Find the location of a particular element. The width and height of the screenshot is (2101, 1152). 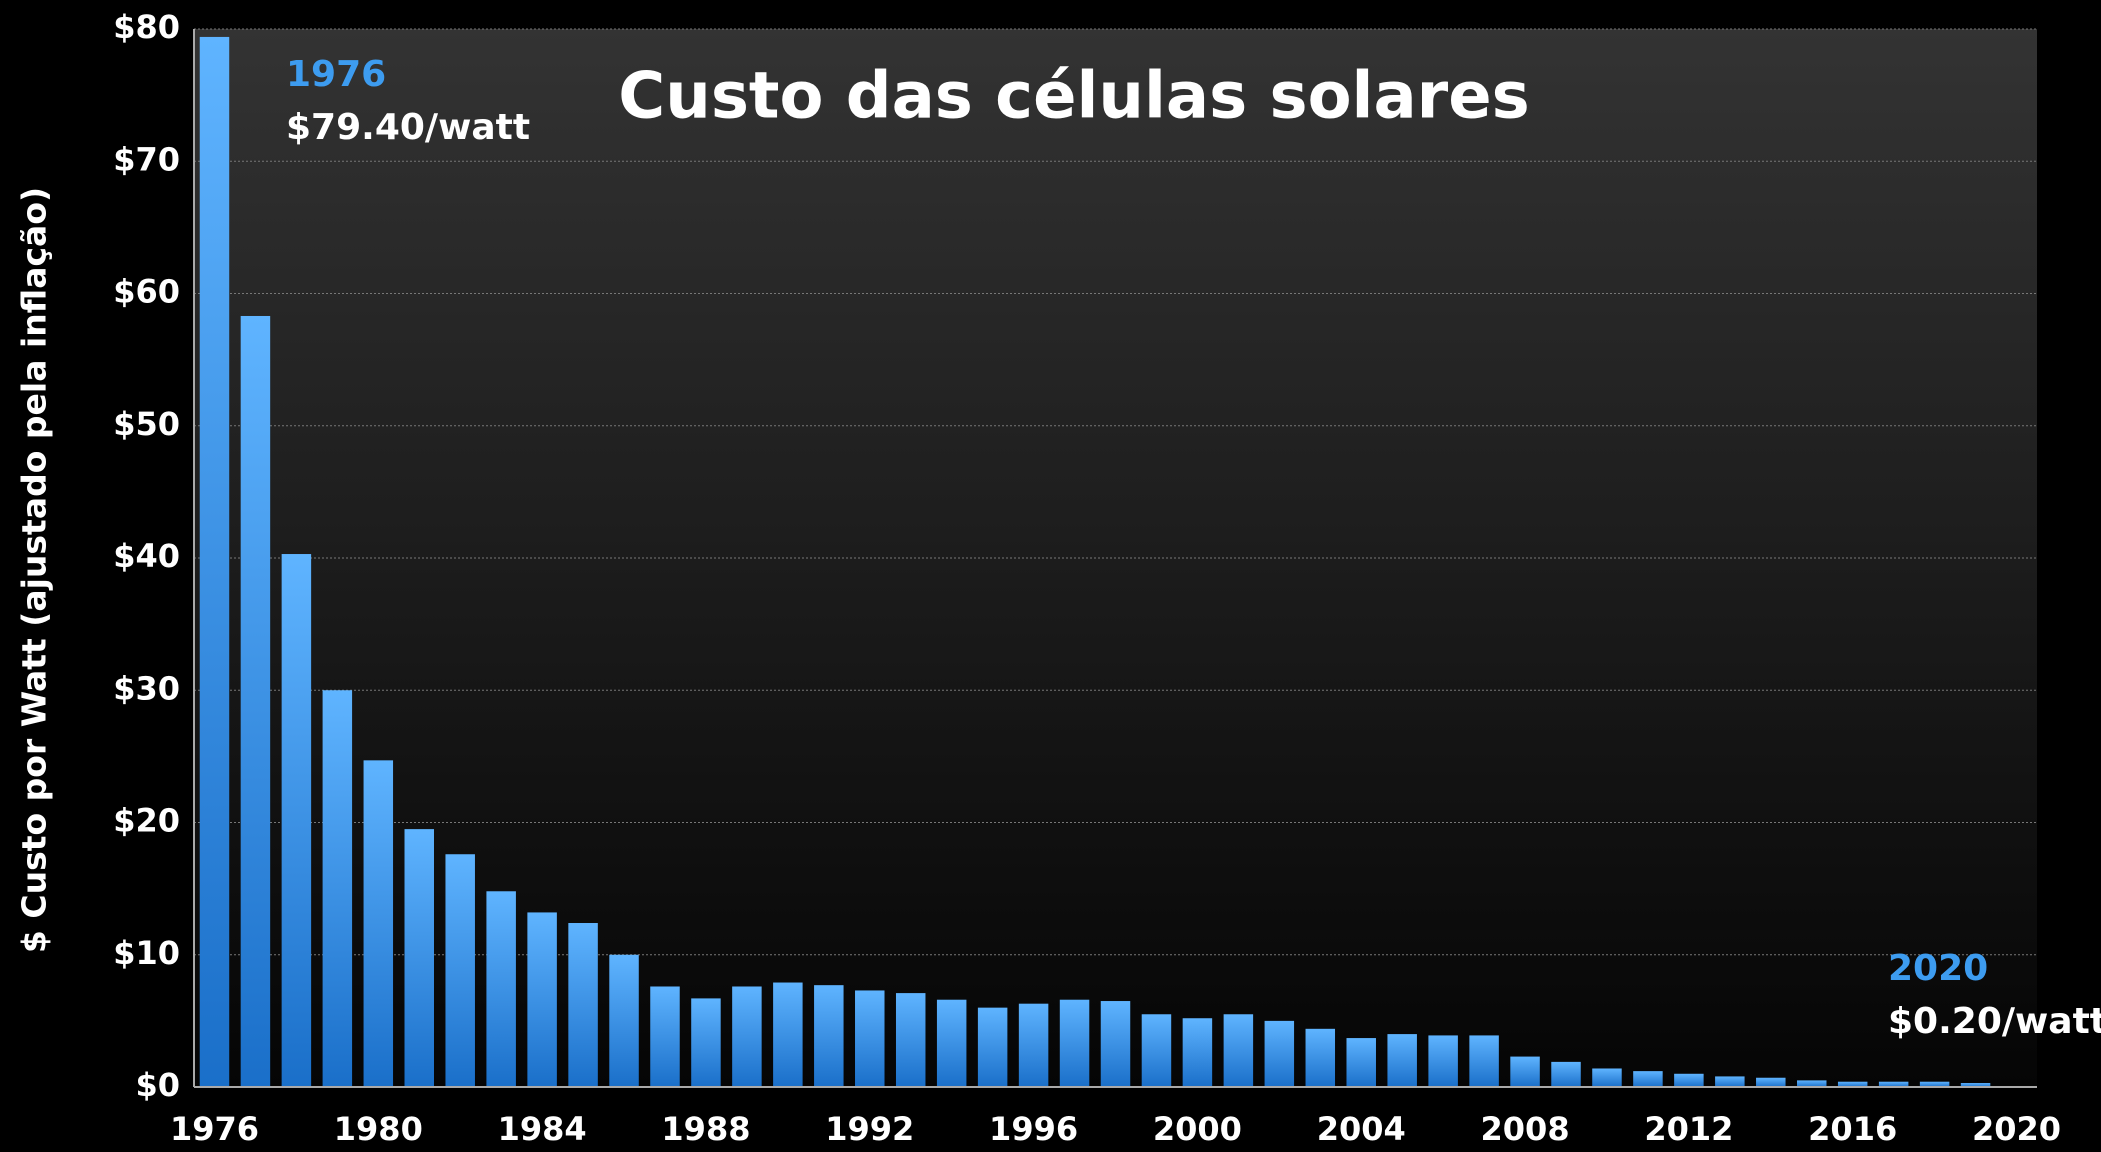

x-tick-label: 1976 is located at coordinates (214, 1129).